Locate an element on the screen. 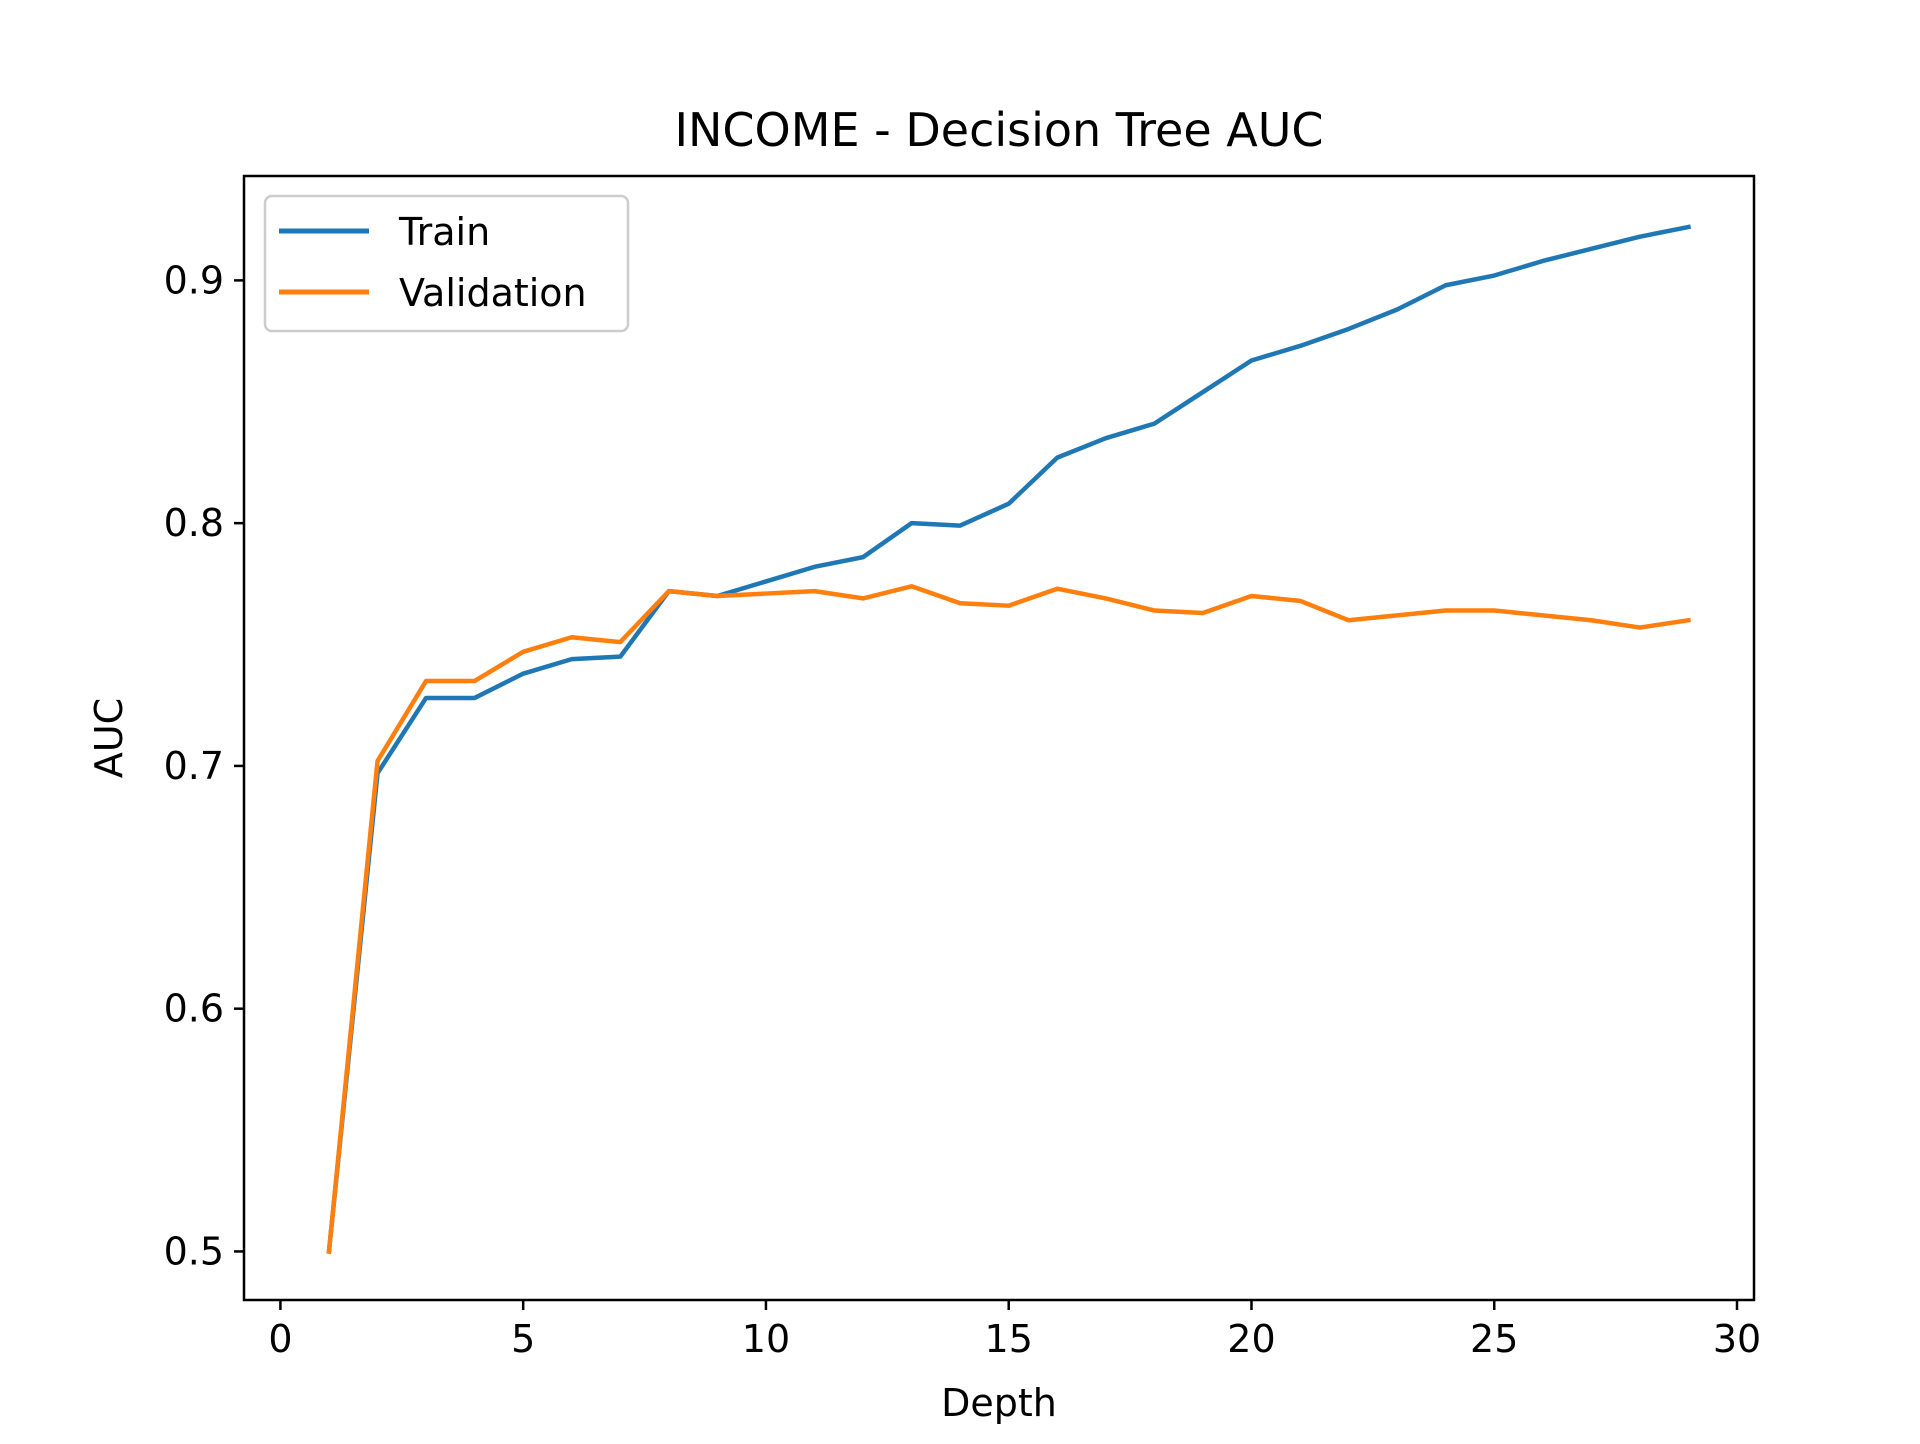 Image resolution: width=1920 pixels, height=1444 pixels. y-axis-label: AUC is located at coordinates (109, 738).